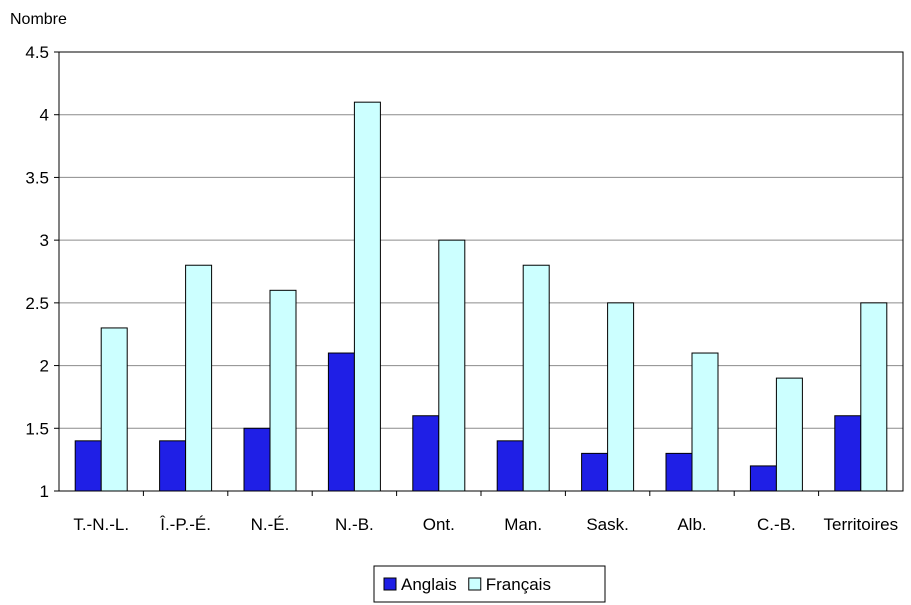  Describe the element at coordinates (37, 177) in the screenshot. I see `y-tick-label-5: 3.5` at that location.